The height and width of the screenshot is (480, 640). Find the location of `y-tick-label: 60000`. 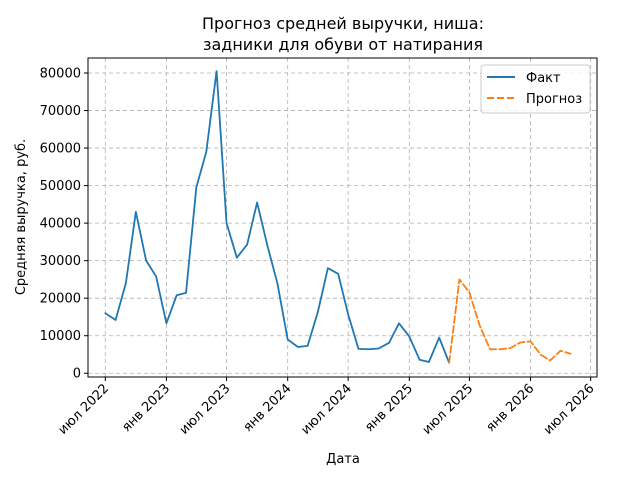

y-tick-label: 60000 is located at coordinates (60, 149).